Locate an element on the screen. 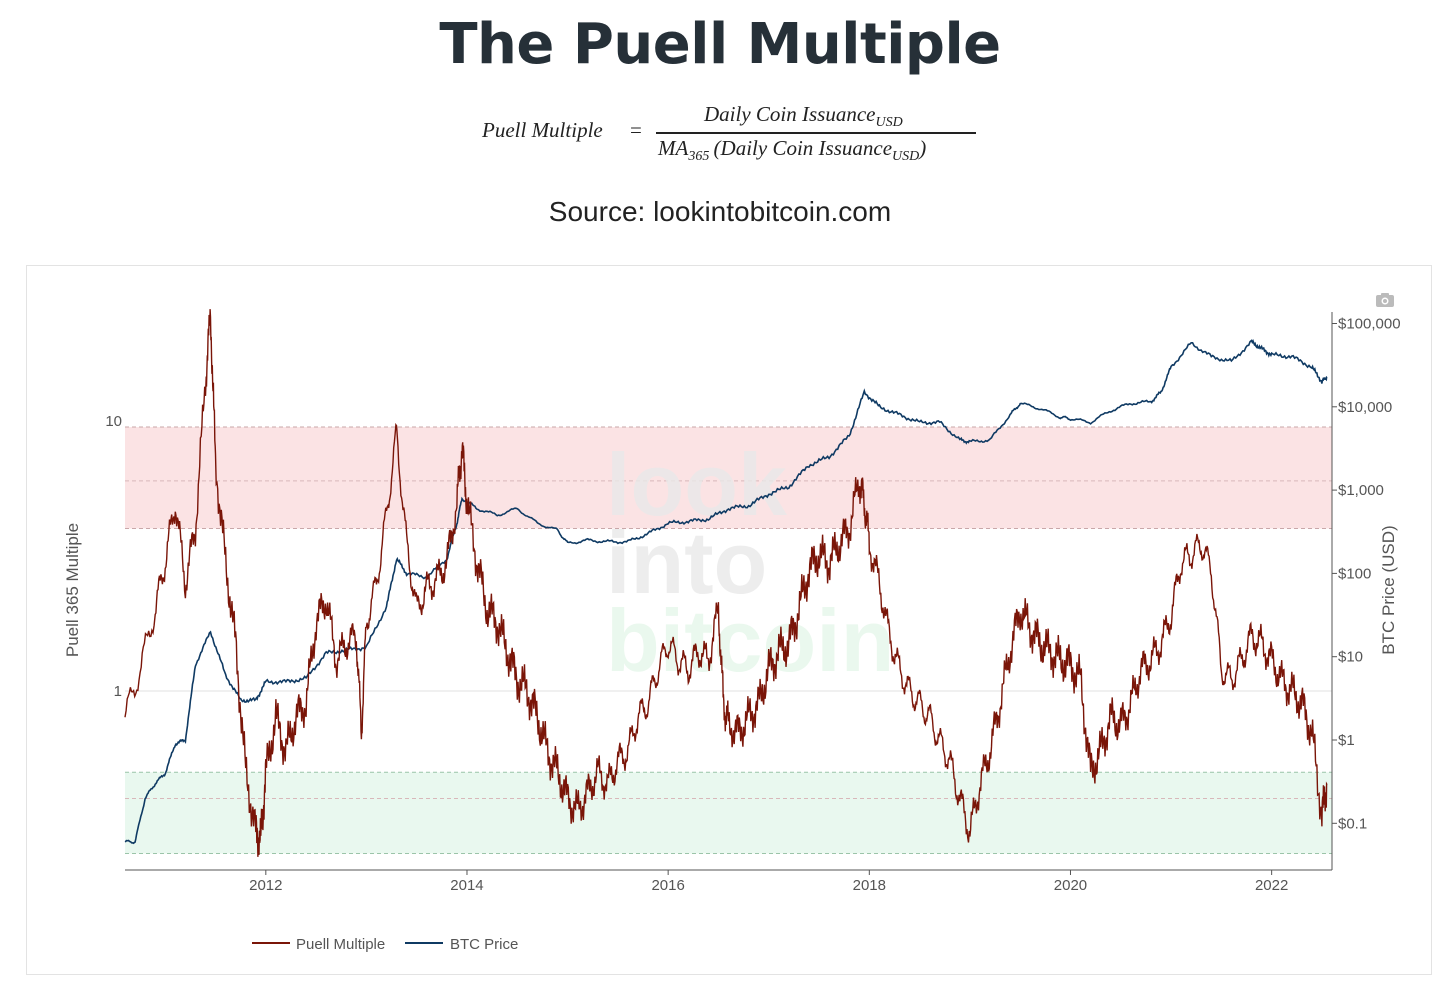  source-caption: Source: lookintobitcoin.com is located at coordinates (720, 211).